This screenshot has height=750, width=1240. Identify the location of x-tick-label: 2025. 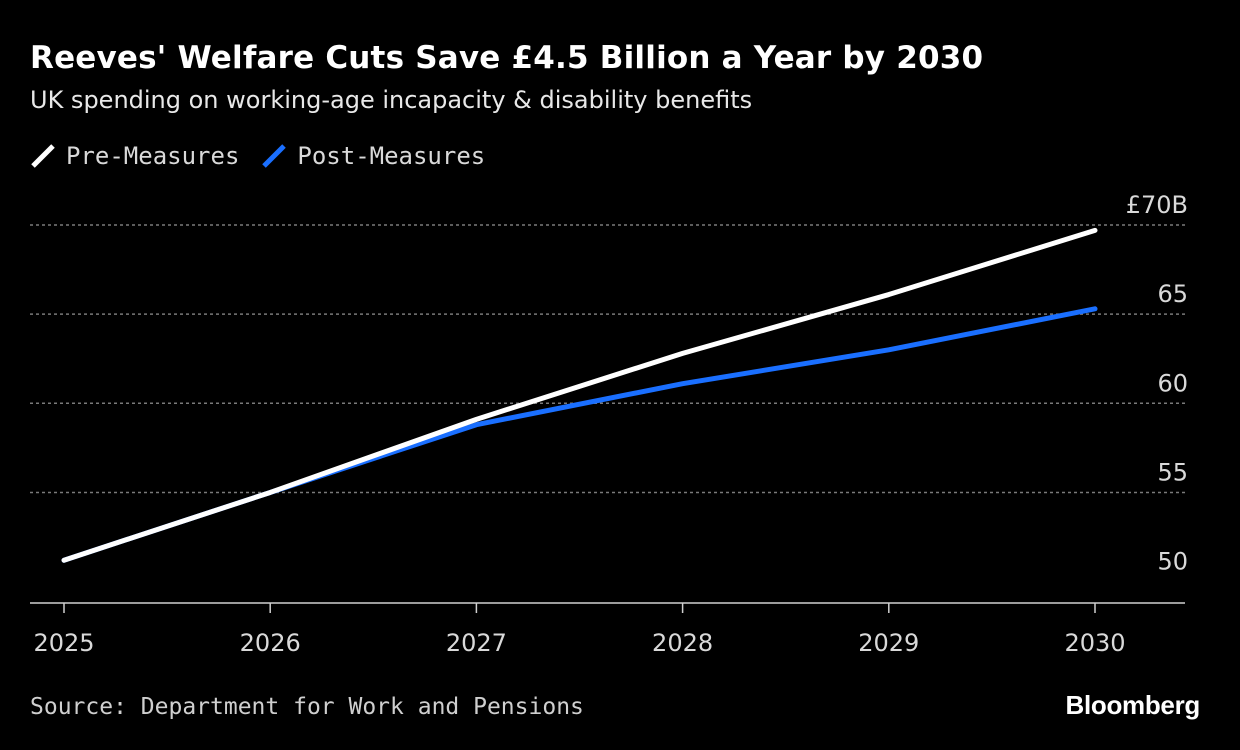
(63, 643).